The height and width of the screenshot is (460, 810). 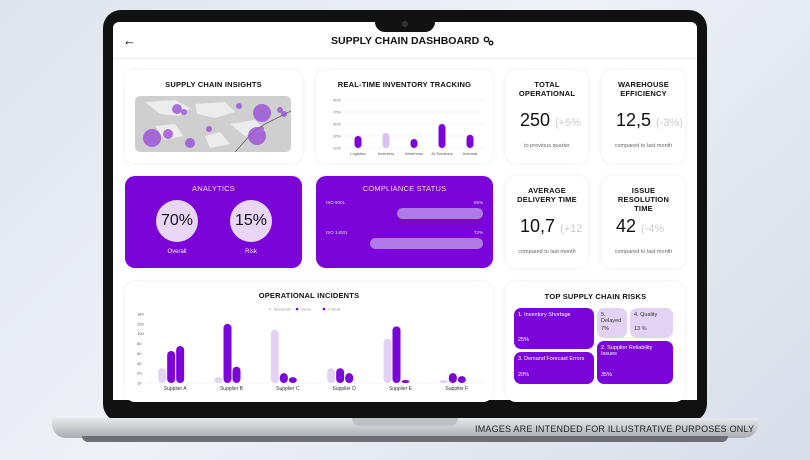 I want to click on risk-pct: 7%, so click(x=605, y=329).